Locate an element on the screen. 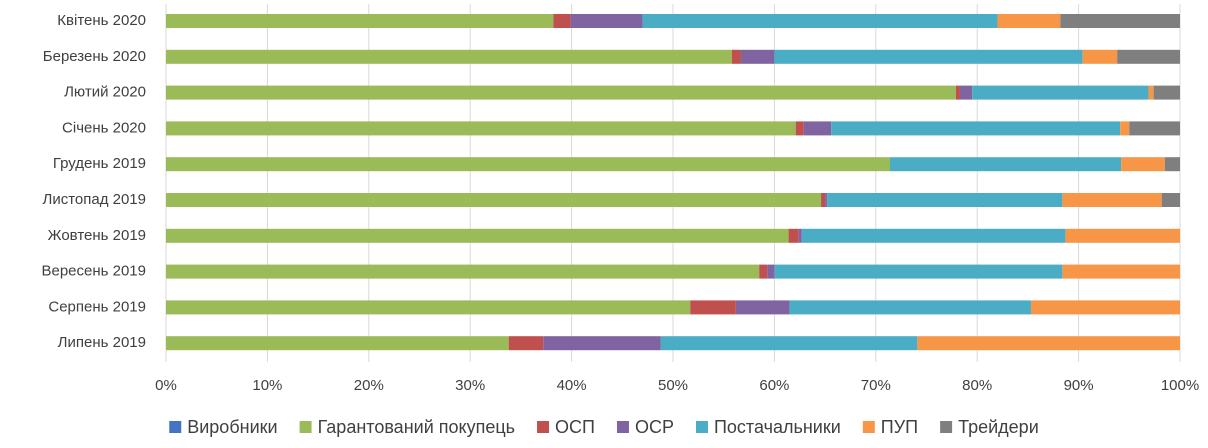  x-tick-label: 30% is located at coordinates (470, 385).